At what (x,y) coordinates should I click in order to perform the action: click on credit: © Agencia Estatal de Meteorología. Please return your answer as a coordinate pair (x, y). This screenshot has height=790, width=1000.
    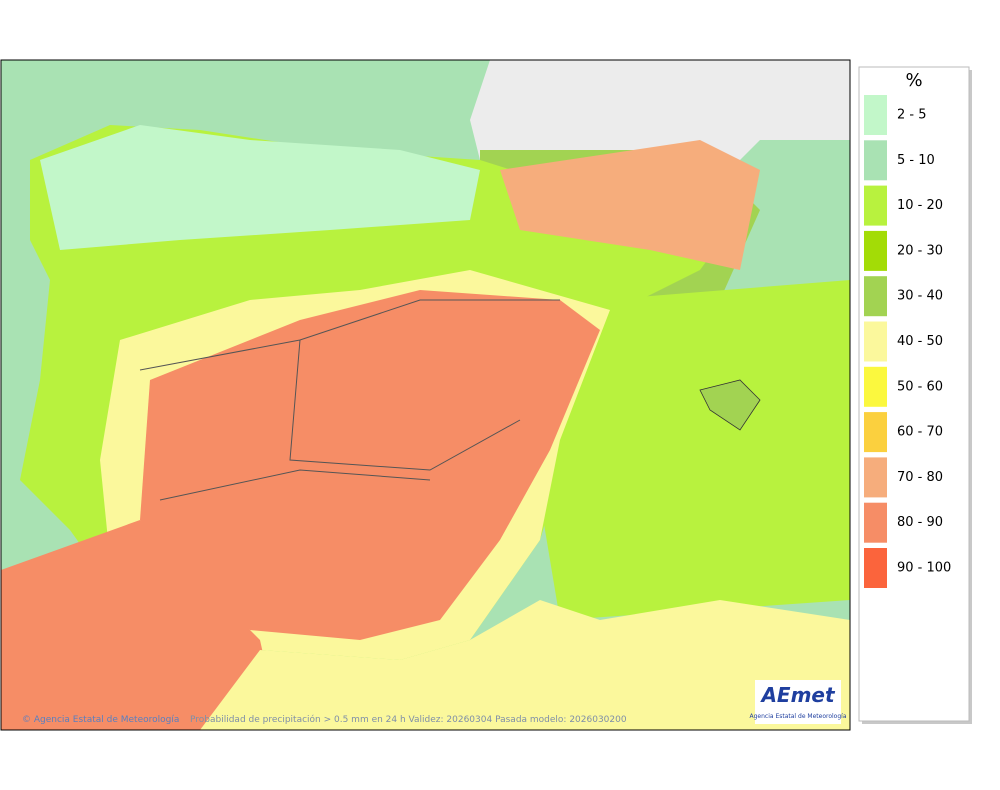
    Looking at the image, I should click on (100, 720).